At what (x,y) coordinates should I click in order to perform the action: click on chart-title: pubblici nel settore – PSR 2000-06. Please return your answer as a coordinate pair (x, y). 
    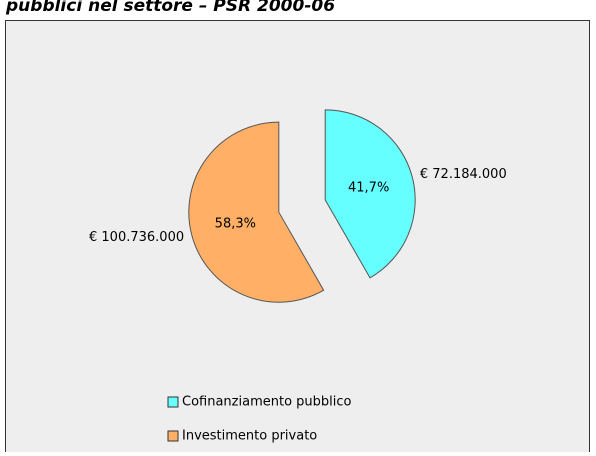
    Looking at the image, I should click on (170, 8).